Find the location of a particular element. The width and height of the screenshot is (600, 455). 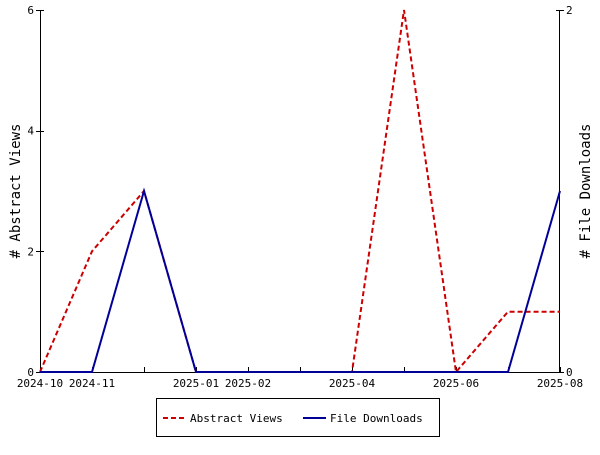

legend: Abstract Views File Downloads is located at coordinates (298, 417).